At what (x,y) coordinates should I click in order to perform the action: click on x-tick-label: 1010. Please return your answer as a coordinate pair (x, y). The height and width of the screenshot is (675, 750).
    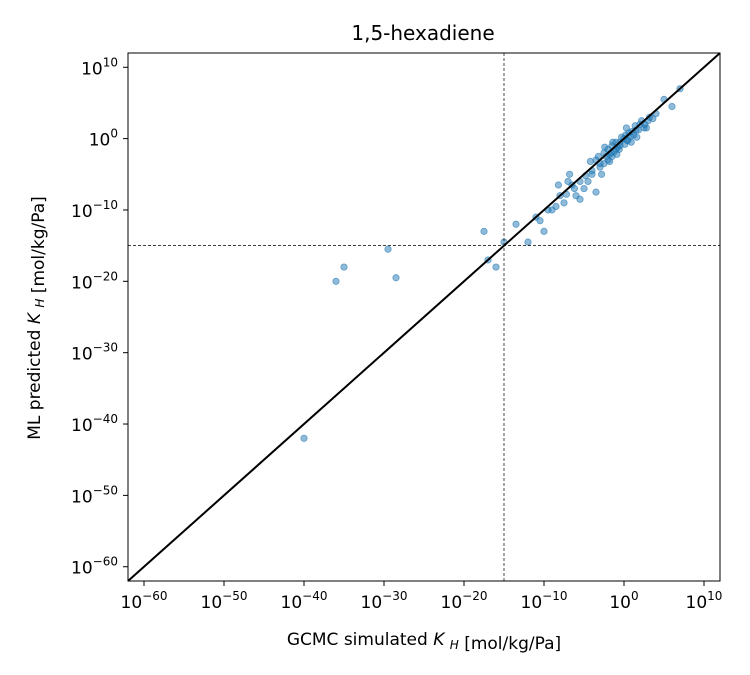
    Looking at the image, I should click on (704, 601).